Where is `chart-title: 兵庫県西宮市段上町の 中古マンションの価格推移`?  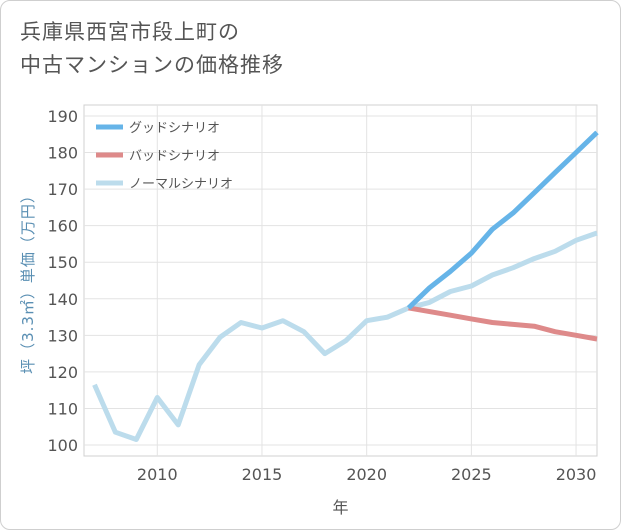 chart-title: 兵庫県西宮市段上町の 中古マンションの価格推移 is located at coordinates (152, 49).